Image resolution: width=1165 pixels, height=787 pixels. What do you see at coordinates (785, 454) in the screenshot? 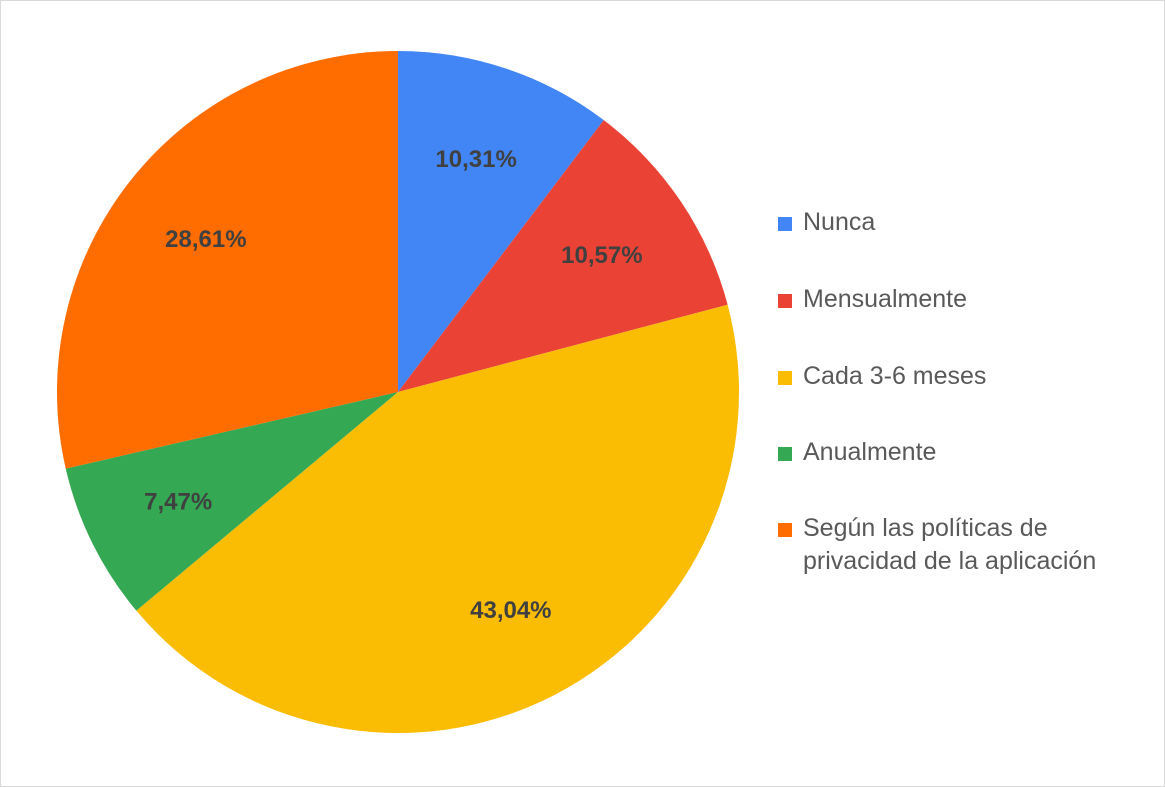
I see `legend-swatch-anualmente` at bounding box center [785, 454].